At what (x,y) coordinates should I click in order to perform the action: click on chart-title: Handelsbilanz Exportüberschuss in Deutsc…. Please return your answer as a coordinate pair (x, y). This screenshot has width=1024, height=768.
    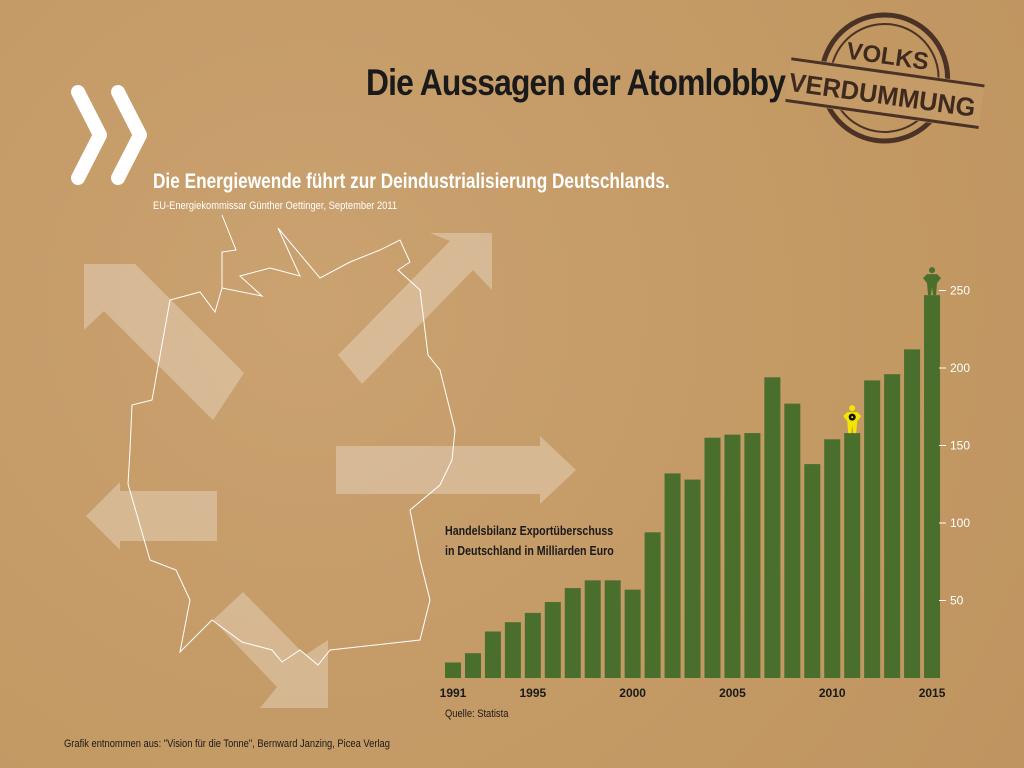
    Looking at the image, I should click on (529, 541).